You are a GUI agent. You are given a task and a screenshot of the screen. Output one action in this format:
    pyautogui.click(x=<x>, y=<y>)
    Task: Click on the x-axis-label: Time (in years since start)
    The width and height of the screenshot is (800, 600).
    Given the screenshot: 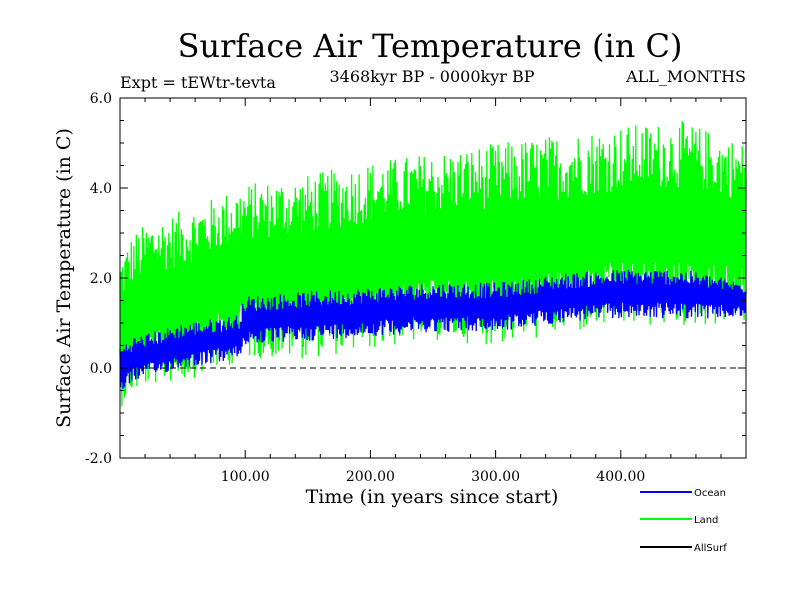 What is the action you would take?
    pyautogui.click(x=432, y=497)
    